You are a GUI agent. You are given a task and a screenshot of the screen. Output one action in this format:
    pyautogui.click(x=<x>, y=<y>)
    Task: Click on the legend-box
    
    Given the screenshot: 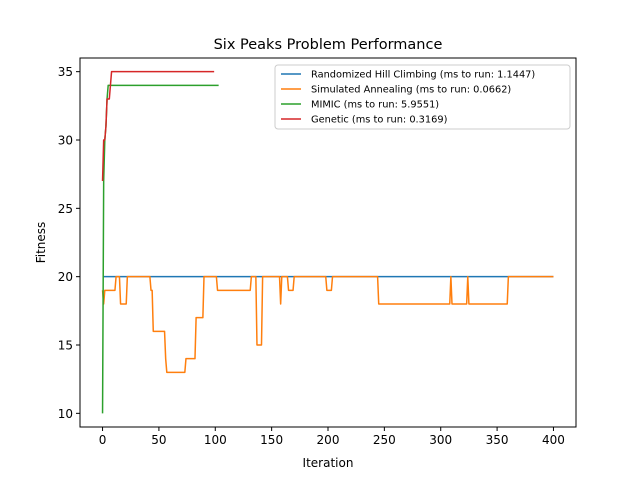 What is the action you would take?
    pyautogui.click(x=422, y=97)
    